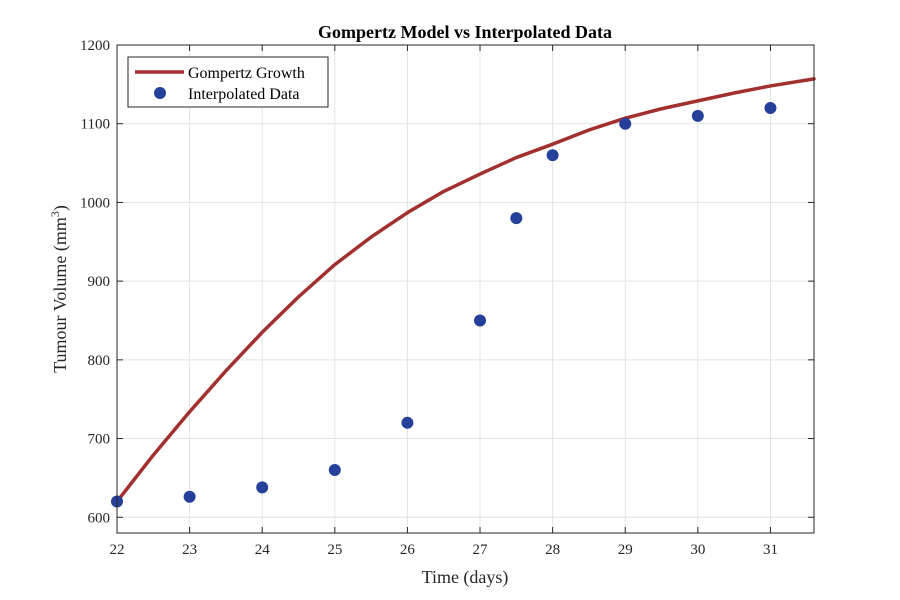 The image size is (900, 600). I want to click on x-tick-label: 22, so click(117, 550).